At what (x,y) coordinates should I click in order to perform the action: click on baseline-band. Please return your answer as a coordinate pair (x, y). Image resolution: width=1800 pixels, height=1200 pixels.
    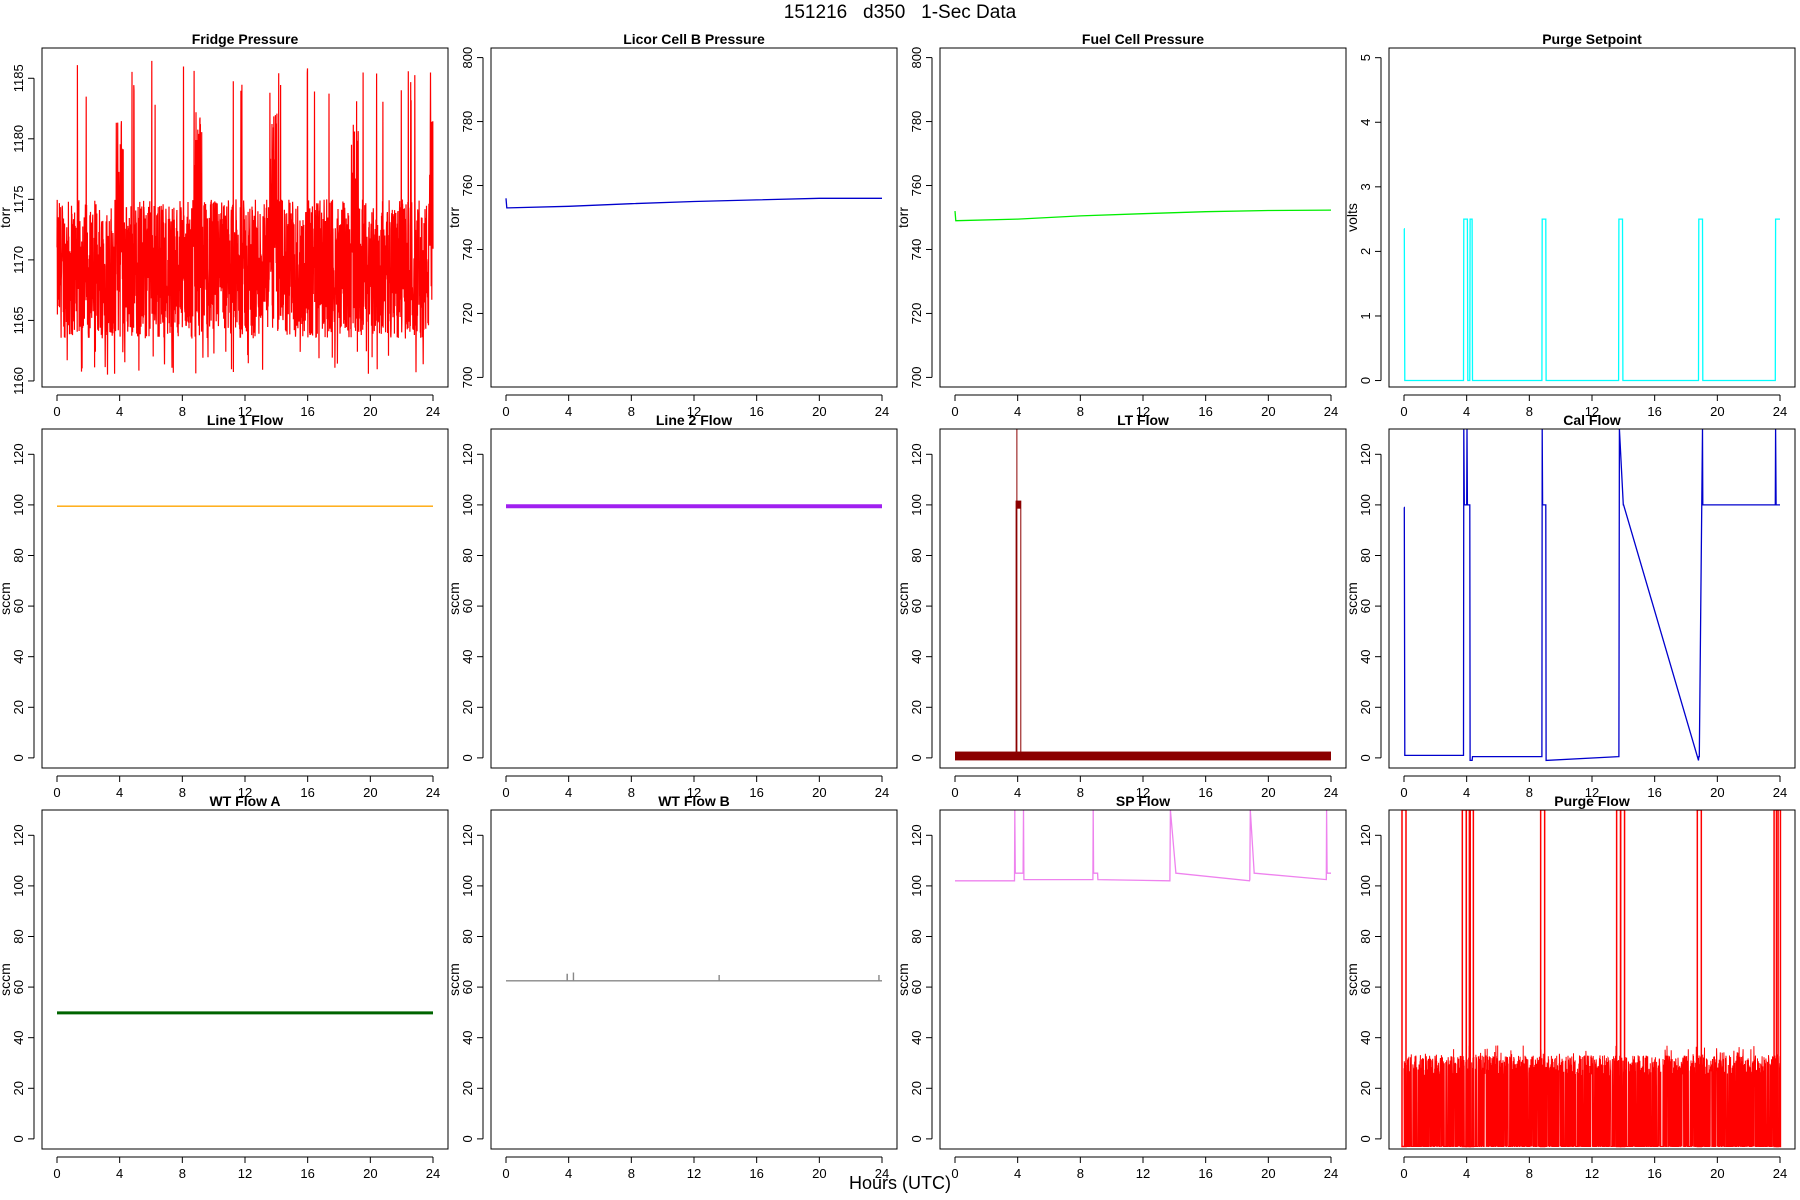
    Looking at the image, I should click on (1143, 756).